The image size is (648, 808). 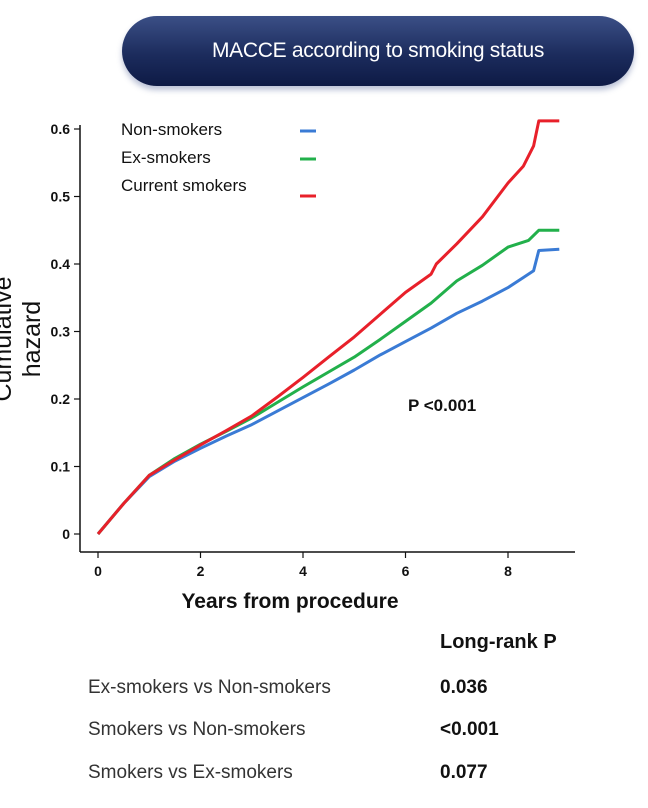 What do you see at coordinates (464, 772) in the screenshot?
I see `stats-row-value: 0.077` at bounding box center [464, 772].